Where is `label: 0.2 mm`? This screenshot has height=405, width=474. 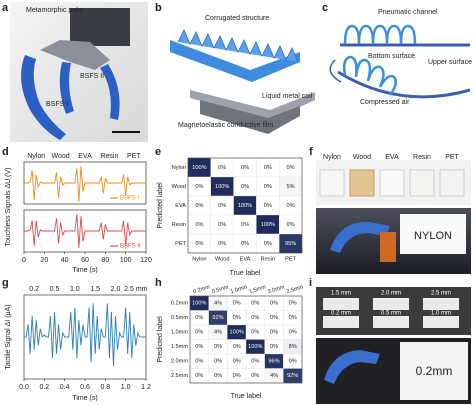
label: 0.2 mm is located at coordinates (341, 314).